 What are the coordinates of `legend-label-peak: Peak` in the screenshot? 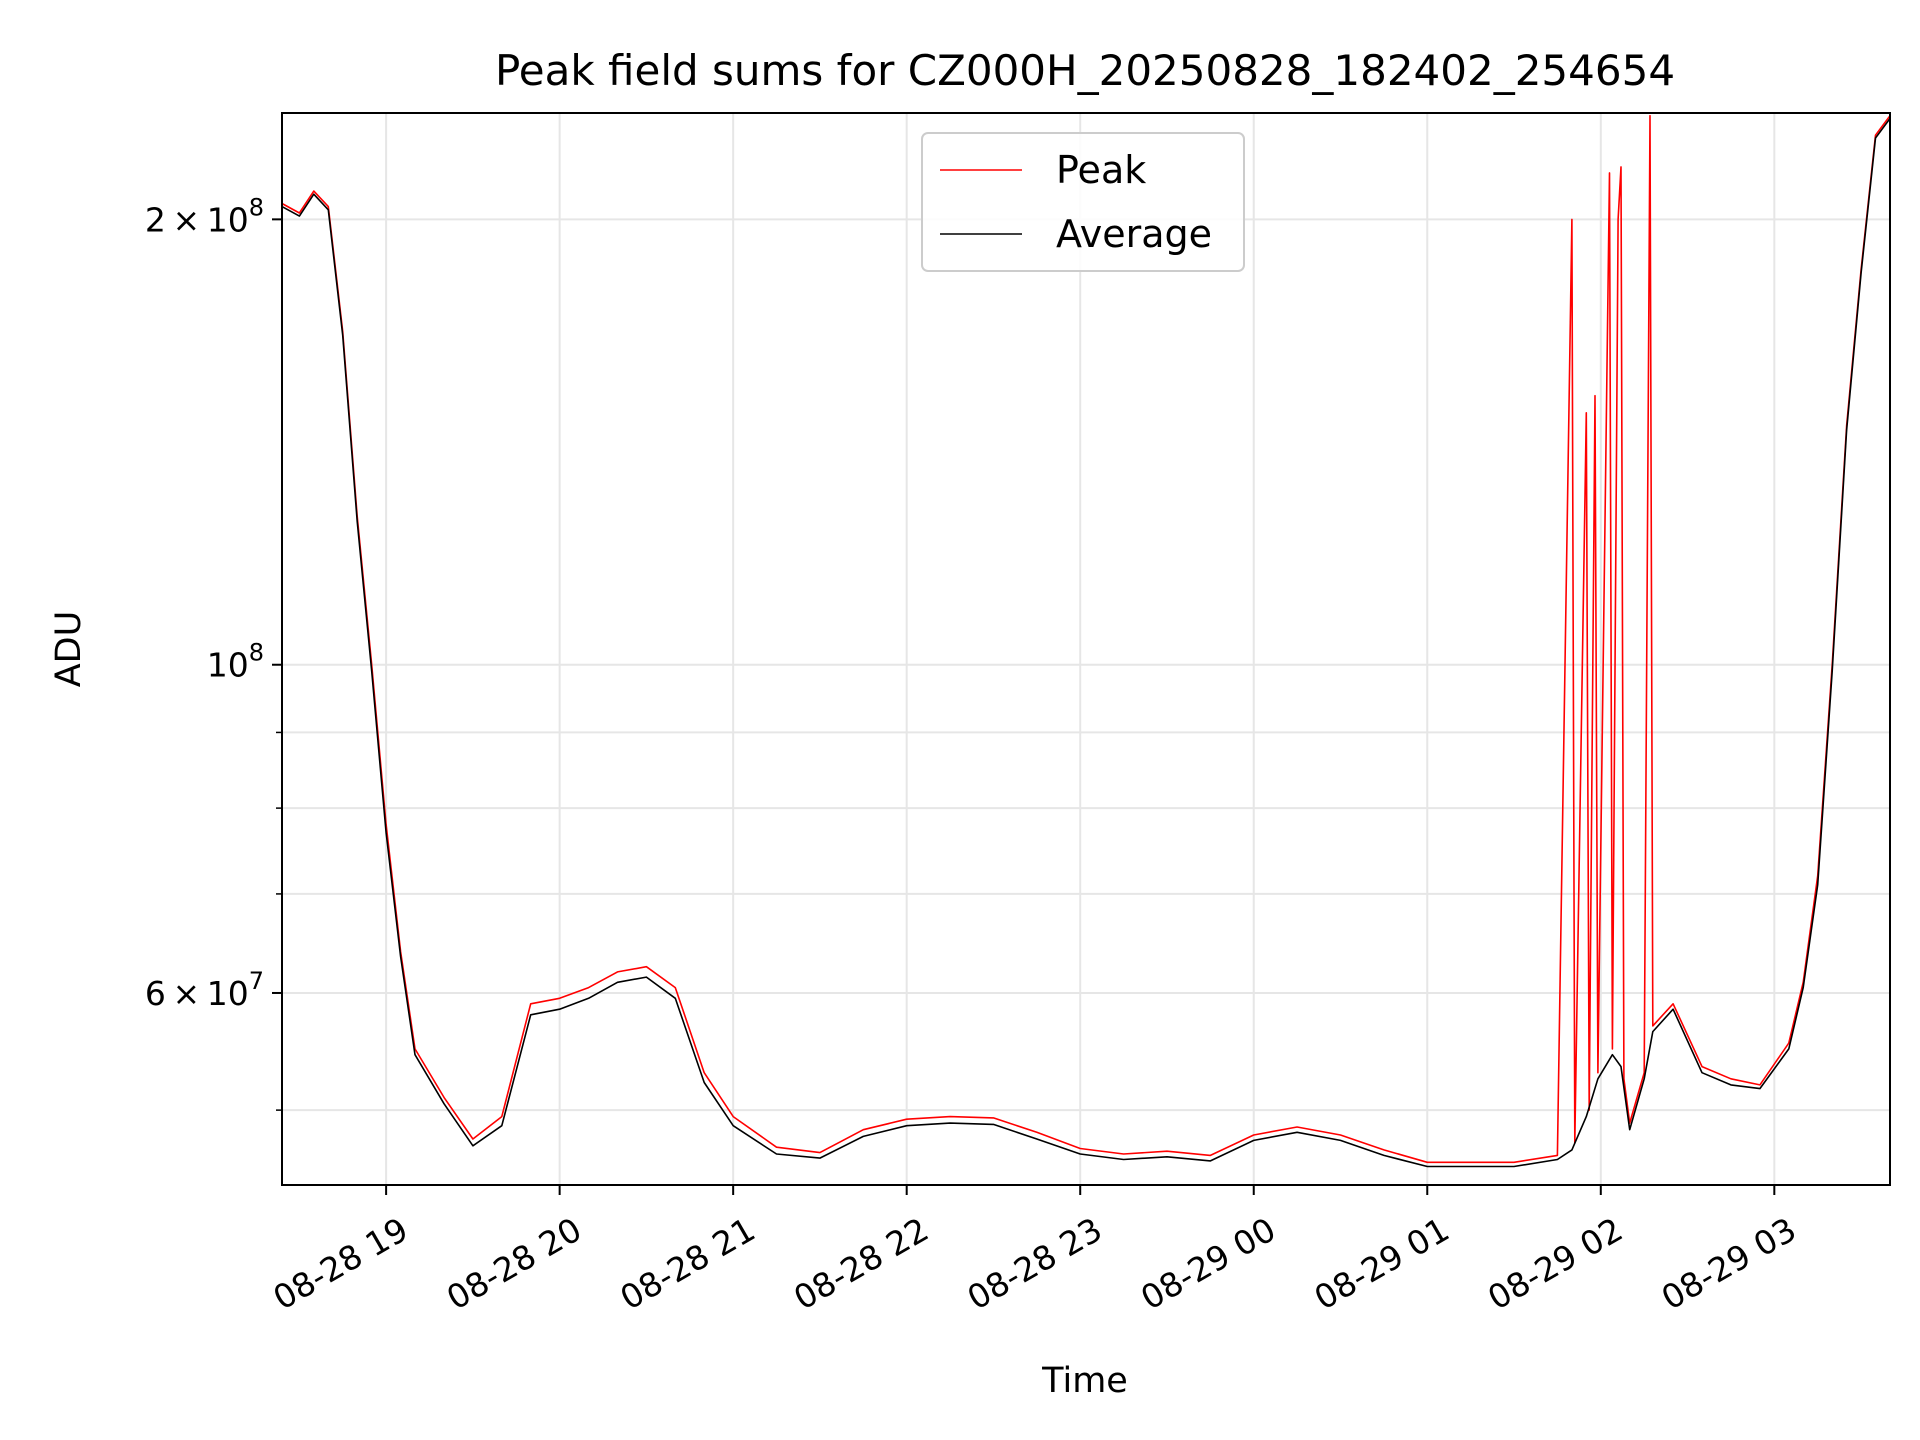 It's located at (1101, 170).